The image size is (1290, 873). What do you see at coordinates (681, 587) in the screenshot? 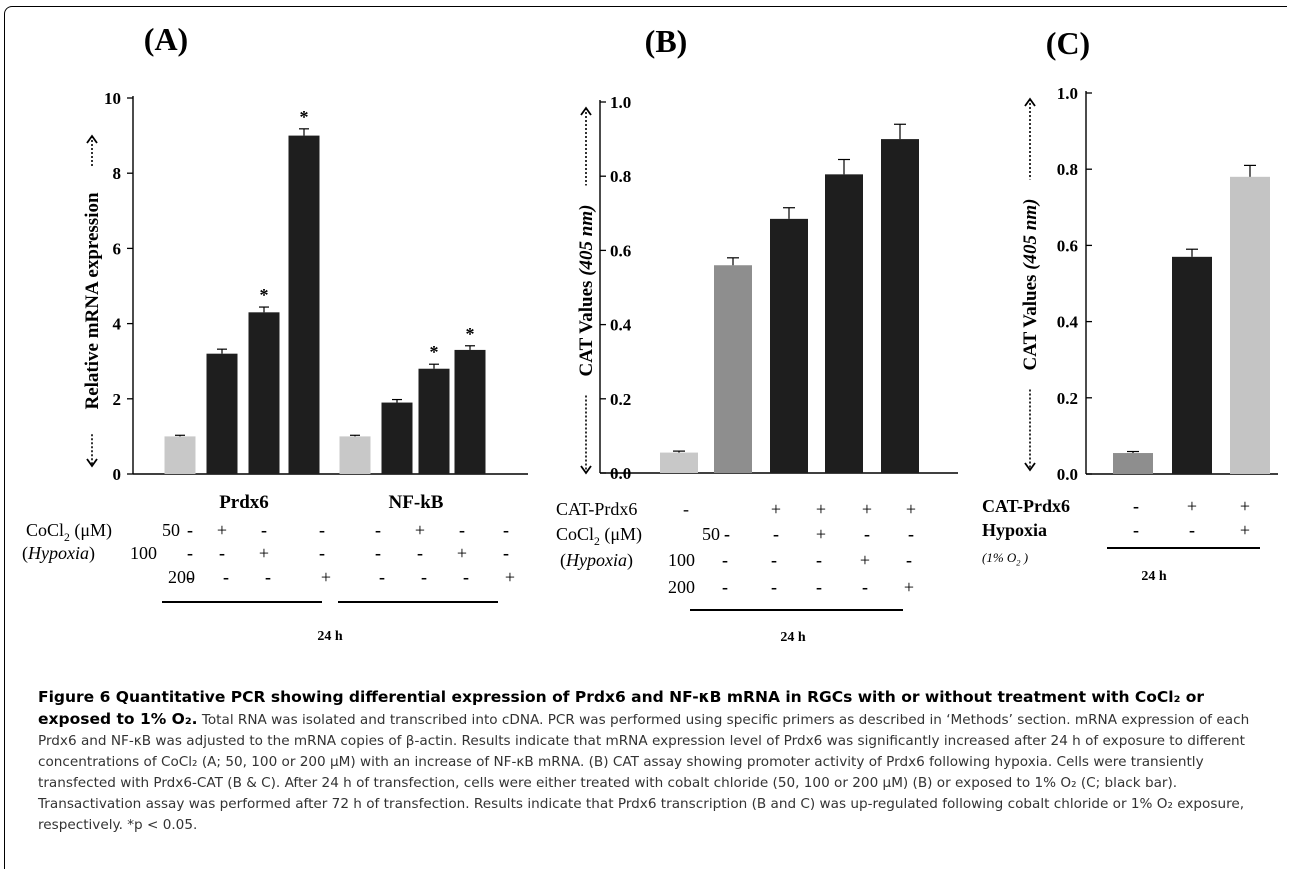
I see `panel-b-dose-label: 200` at bounding box center [681, 587].